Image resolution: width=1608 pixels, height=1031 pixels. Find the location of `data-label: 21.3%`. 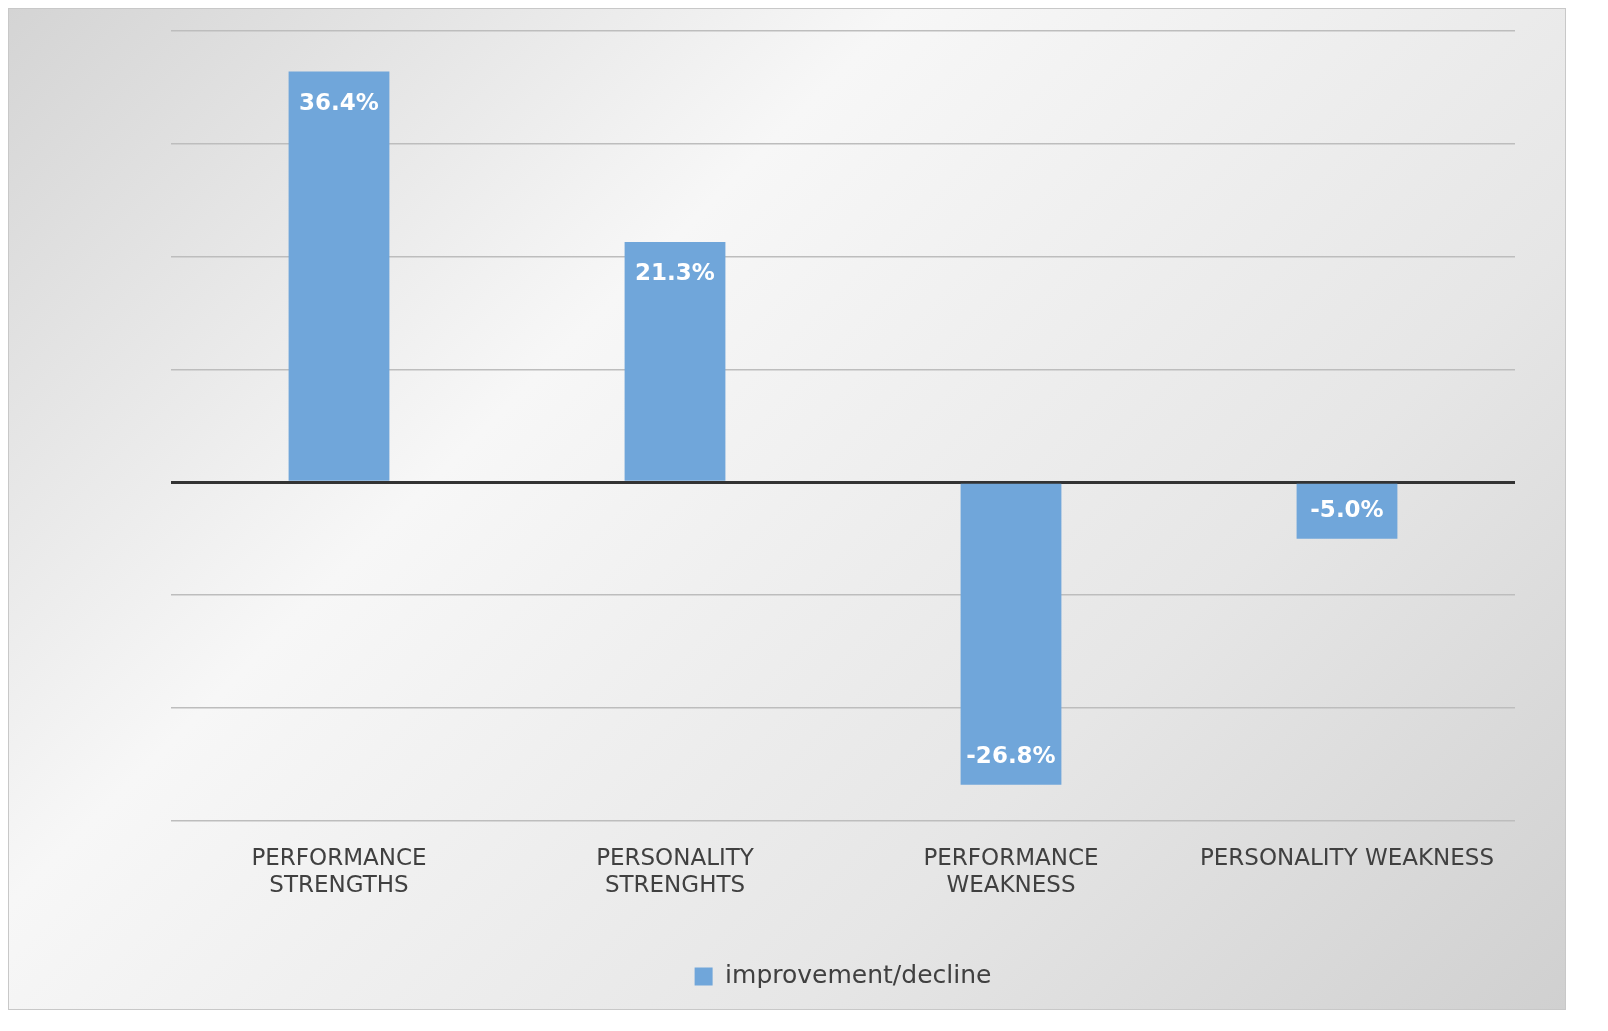

data-label: 21.3% is located at coordinates (675, 271).